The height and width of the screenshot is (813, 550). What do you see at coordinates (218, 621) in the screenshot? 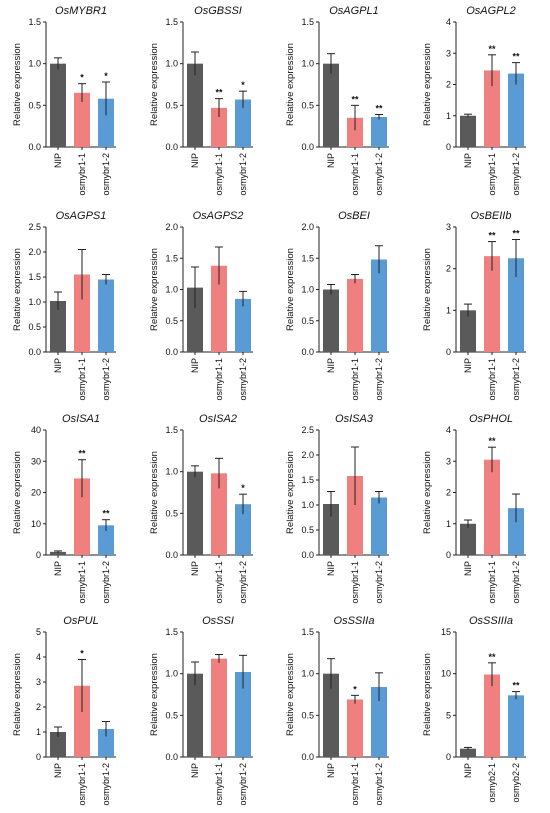
I see `chart-title: OsSSI` at bounding box center [218, 621].